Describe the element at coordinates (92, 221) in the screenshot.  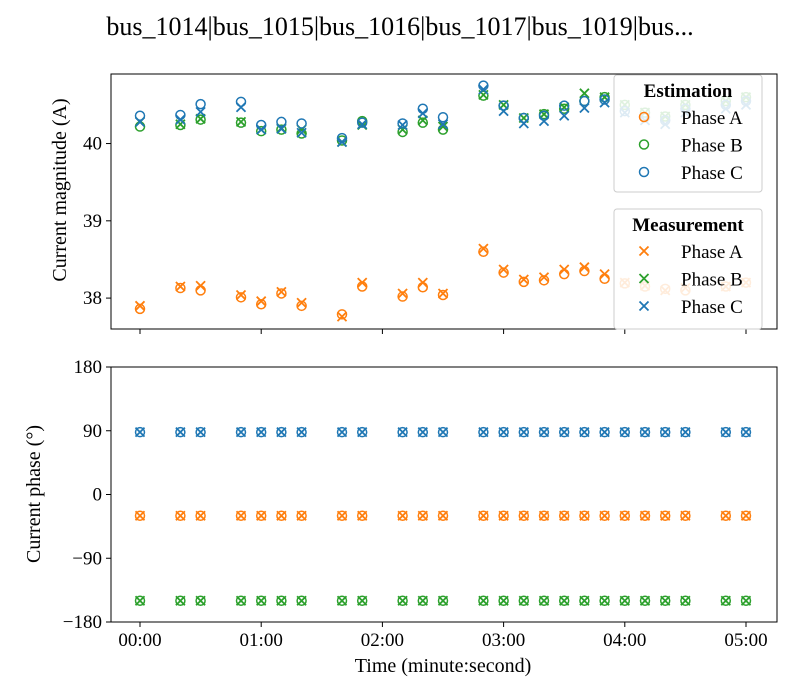
I see `y-tick-label: 39` at that location.